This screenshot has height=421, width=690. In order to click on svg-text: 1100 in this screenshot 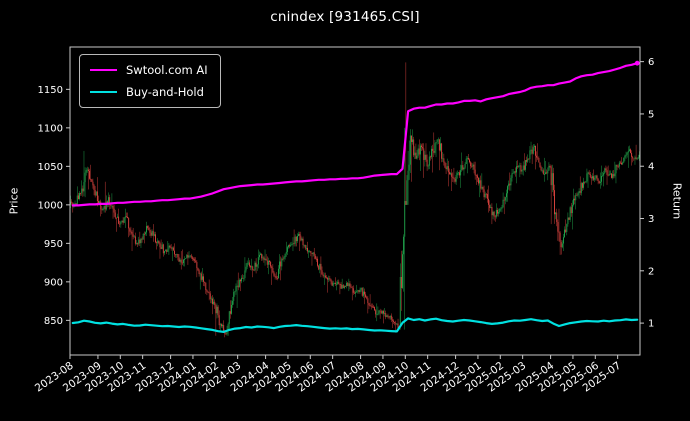, I will do `click(50, 128)`.